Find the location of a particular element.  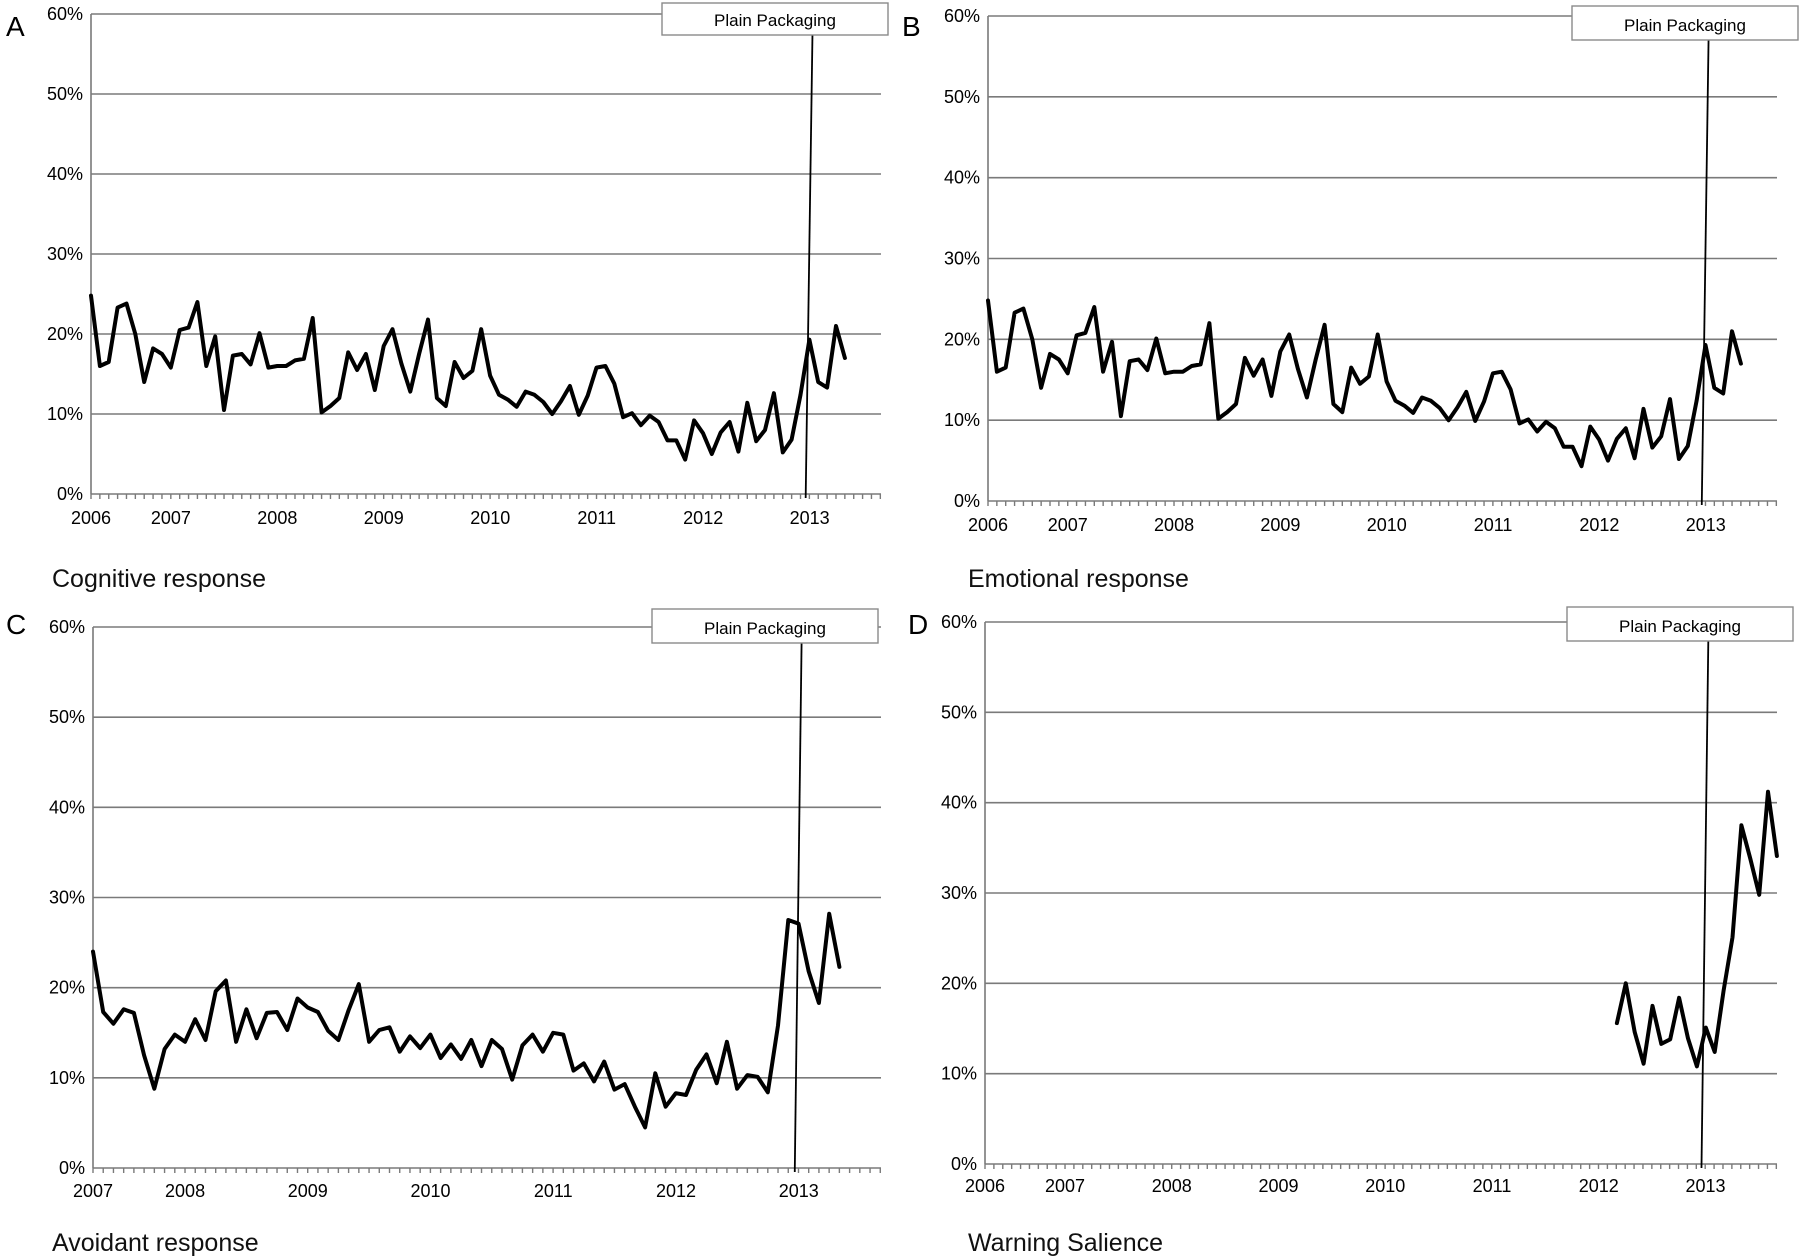

panel-caption: Avoidant response is located at coordinates (155, 1243).